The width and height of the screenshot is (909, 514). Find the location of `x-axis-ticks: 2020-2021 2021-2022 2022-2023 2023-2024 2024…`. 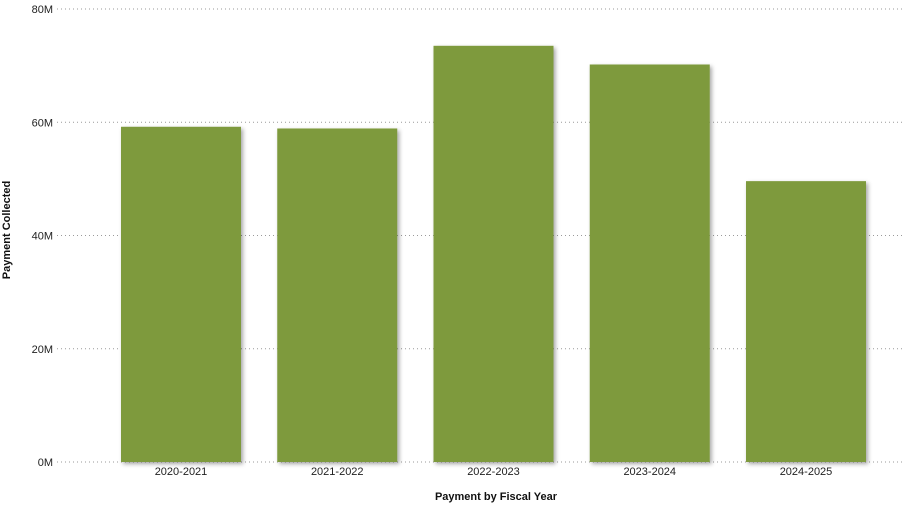

x-axis-ticks: 2020-2021 2021-2022 2022-2023 2023-2024 2024… is located at coordinates (494, 472).